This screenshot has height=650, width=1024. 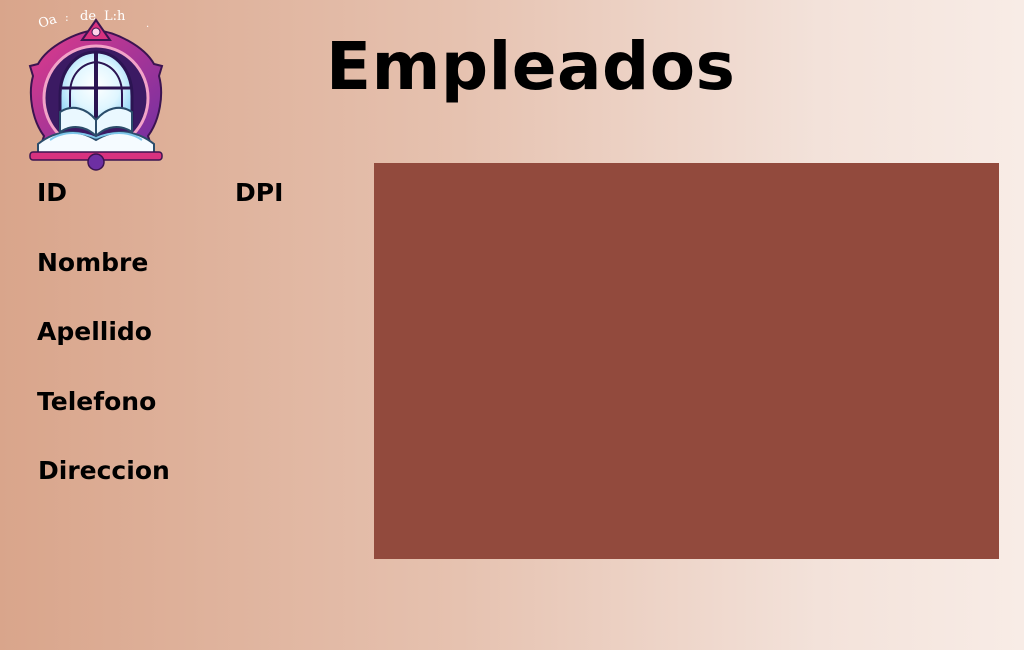 What do you see at coordinates (88, 16) in the screenshot?
I see `svg-text: de` at bounding box center [88, 16].